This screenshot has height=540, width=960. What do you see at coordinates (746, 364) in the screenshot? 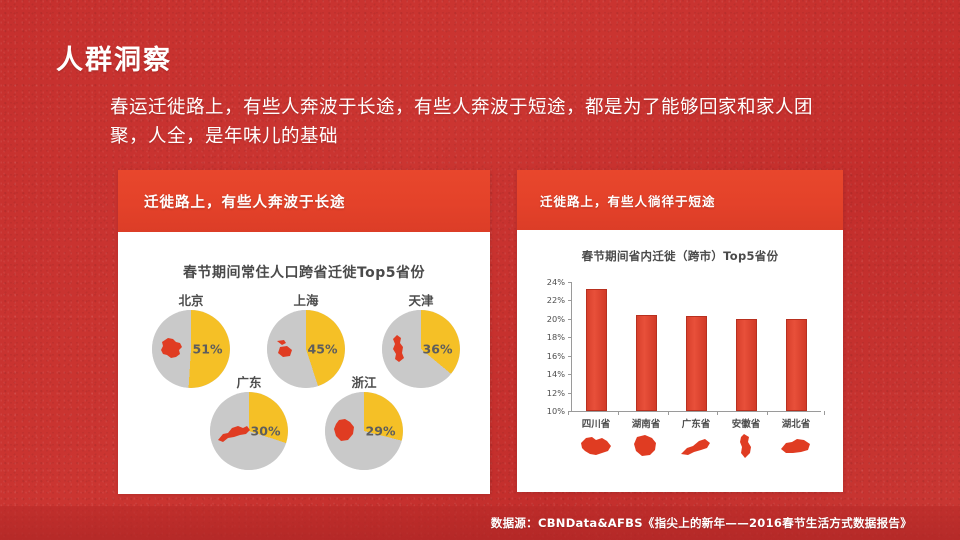
I see `bar-anhui` at bounding box center [746, 364].